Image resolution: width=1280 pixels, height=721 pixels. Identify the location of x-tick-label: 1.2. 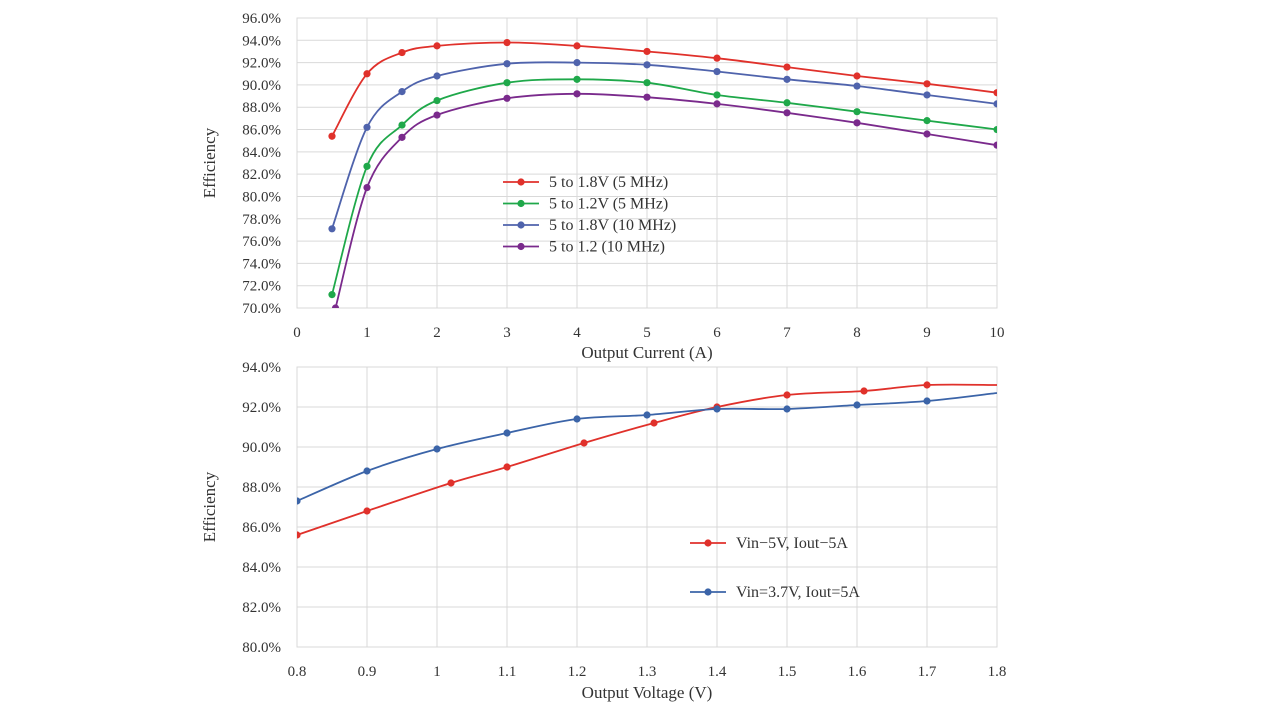
(577, 672).